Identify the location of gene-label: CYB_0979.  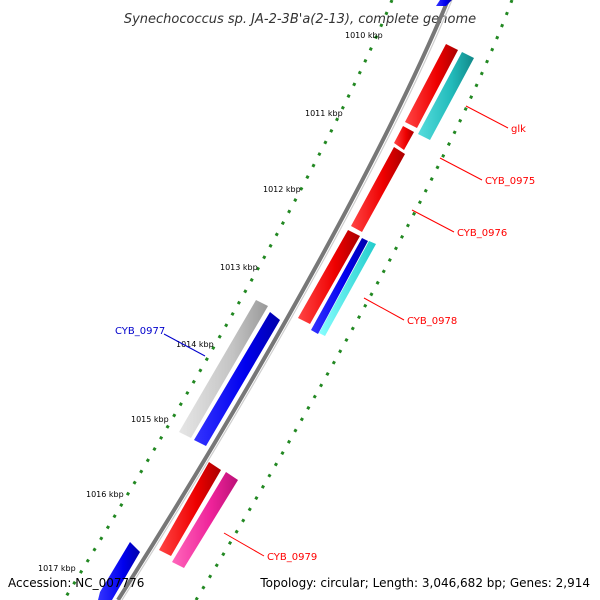
(292, 557).